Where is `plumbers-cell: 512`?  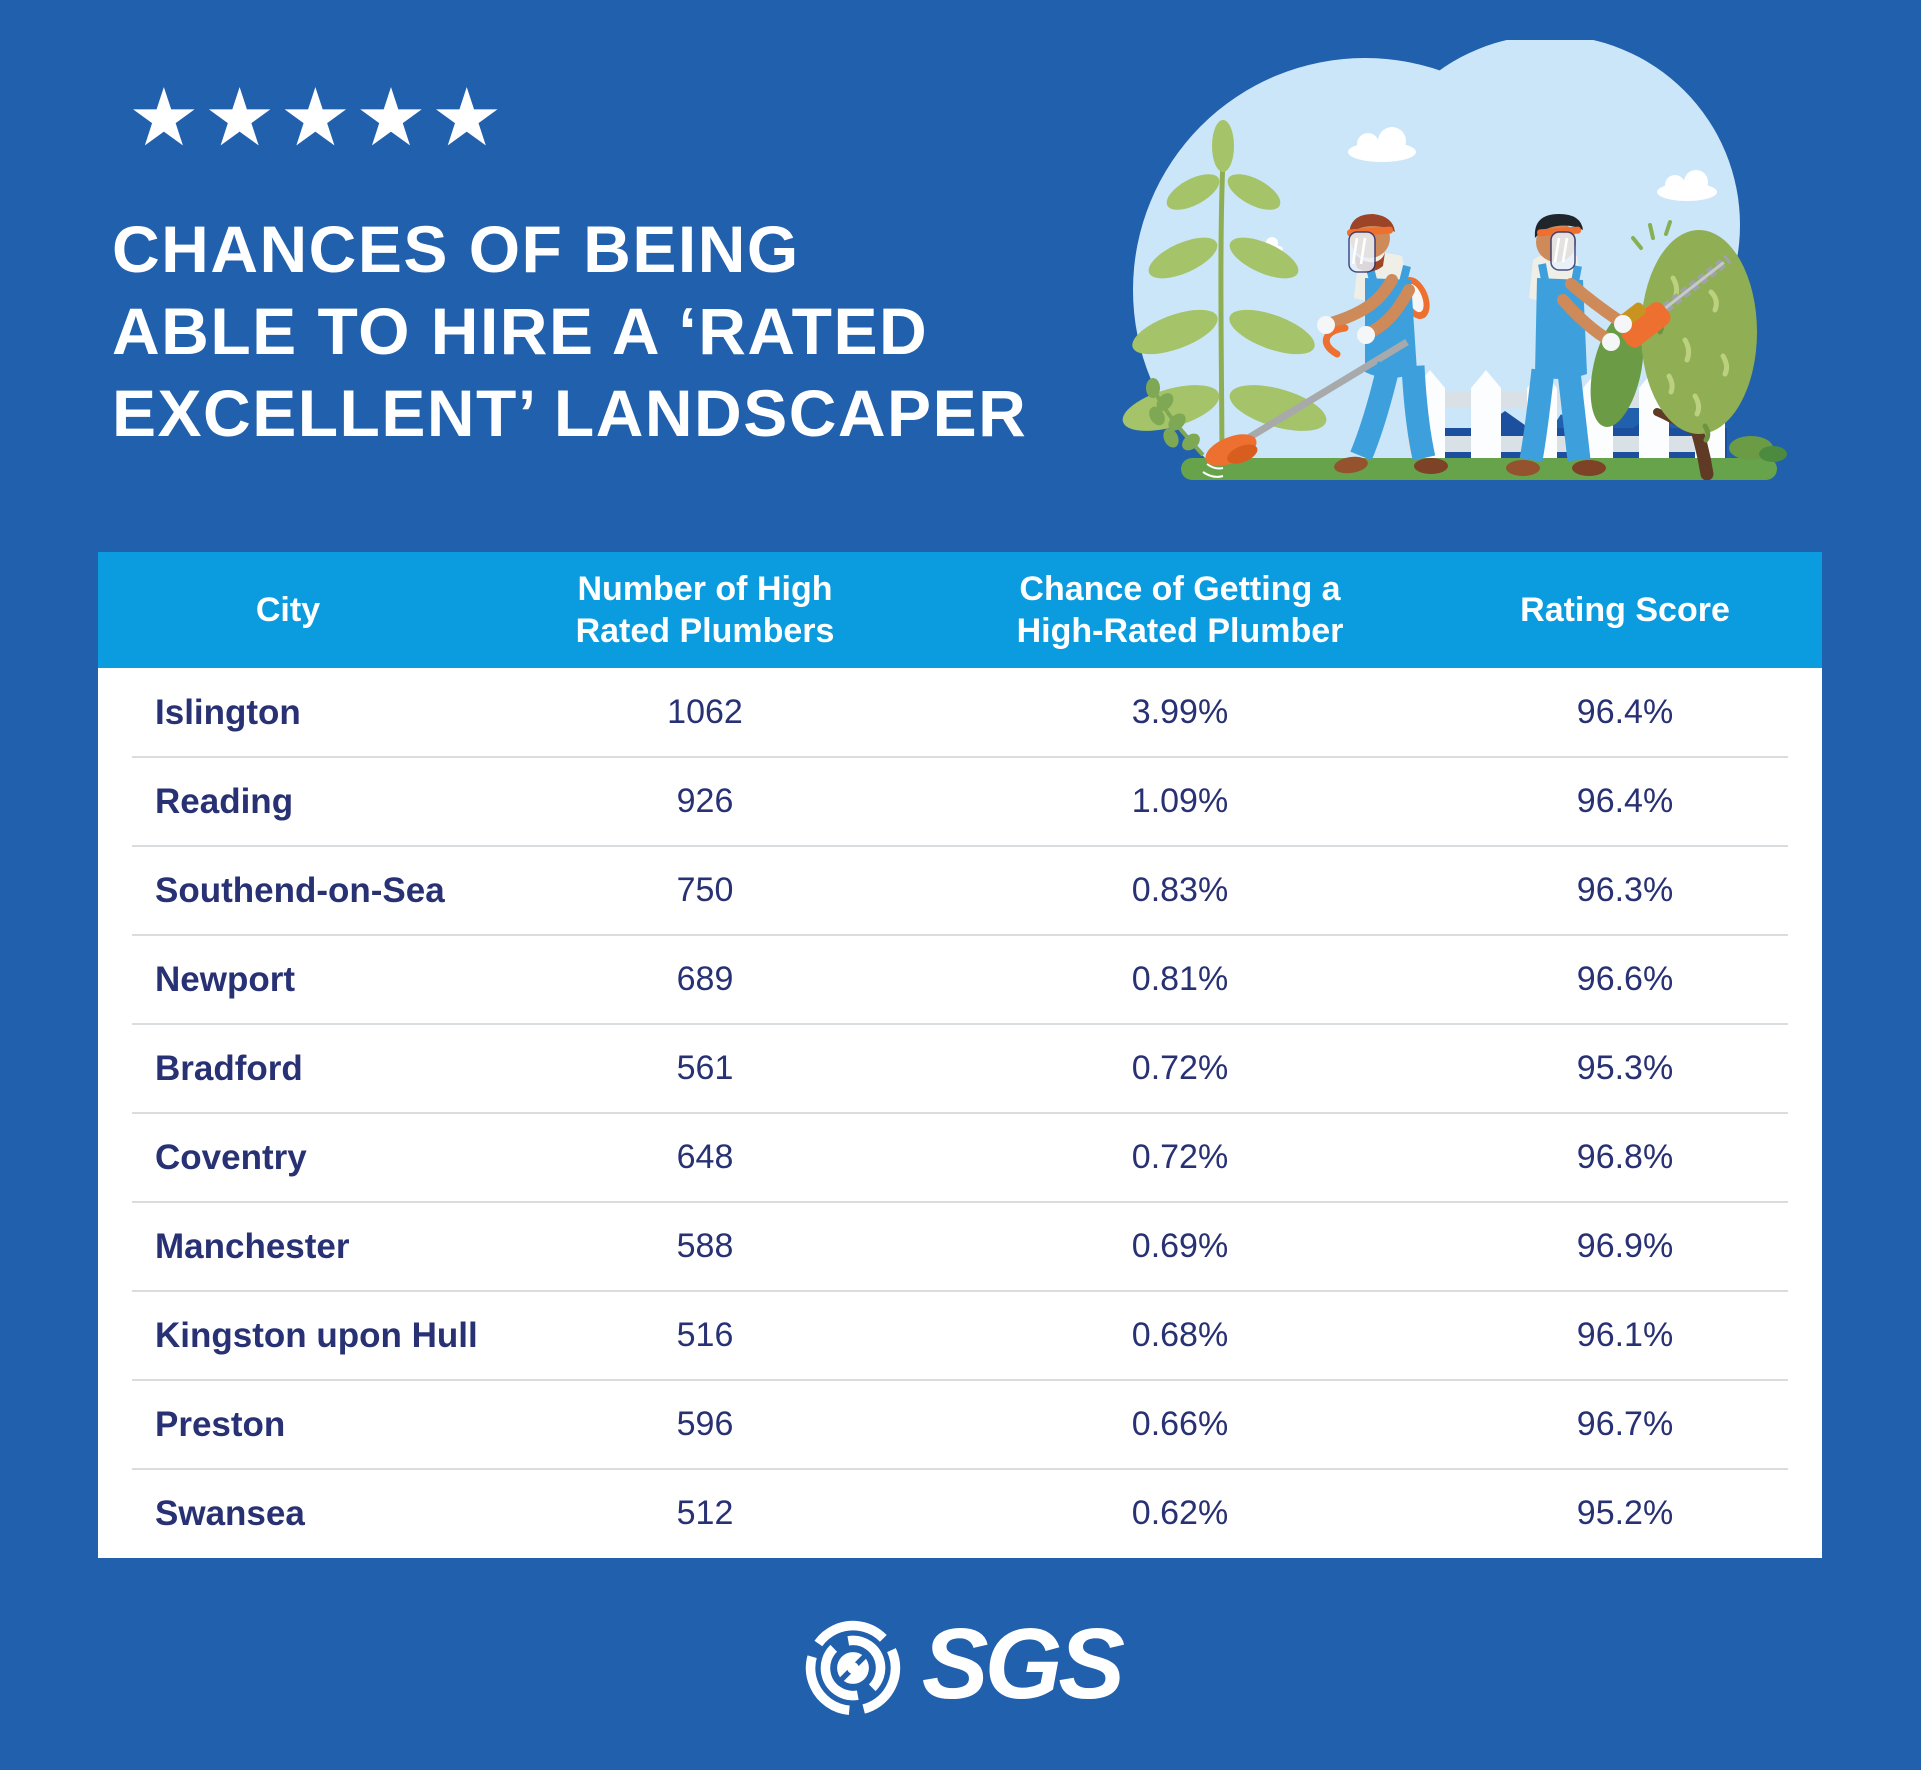
plumbers-cell: 512 is located at coordinates (705, 1513).